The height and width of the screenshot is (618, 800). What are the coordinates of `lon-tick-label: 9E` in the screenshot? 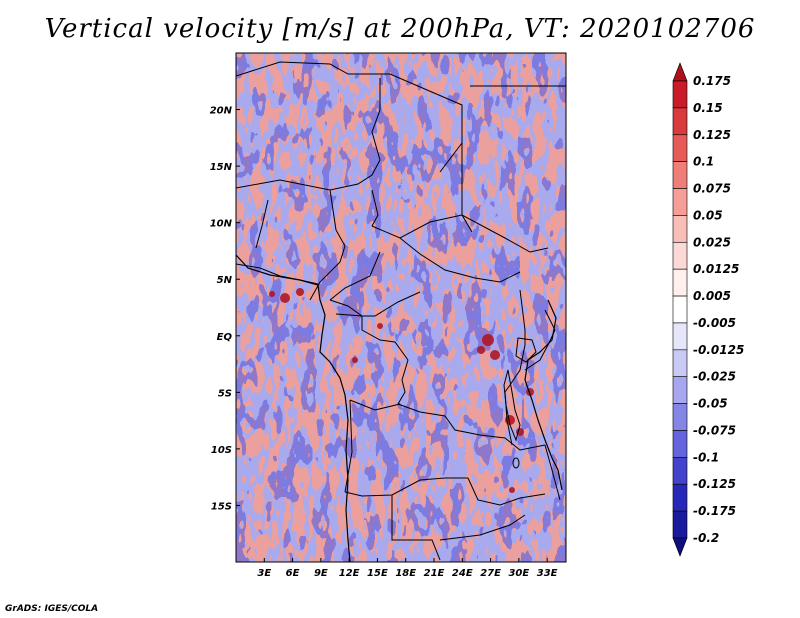 It's located at (321, 573).